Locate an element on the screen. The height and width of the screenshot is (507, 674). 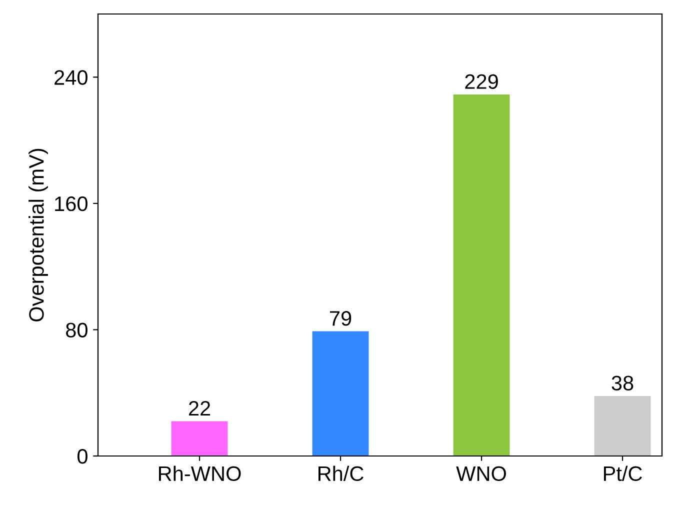
data-label: 229 is located at coordinates (481, 81).